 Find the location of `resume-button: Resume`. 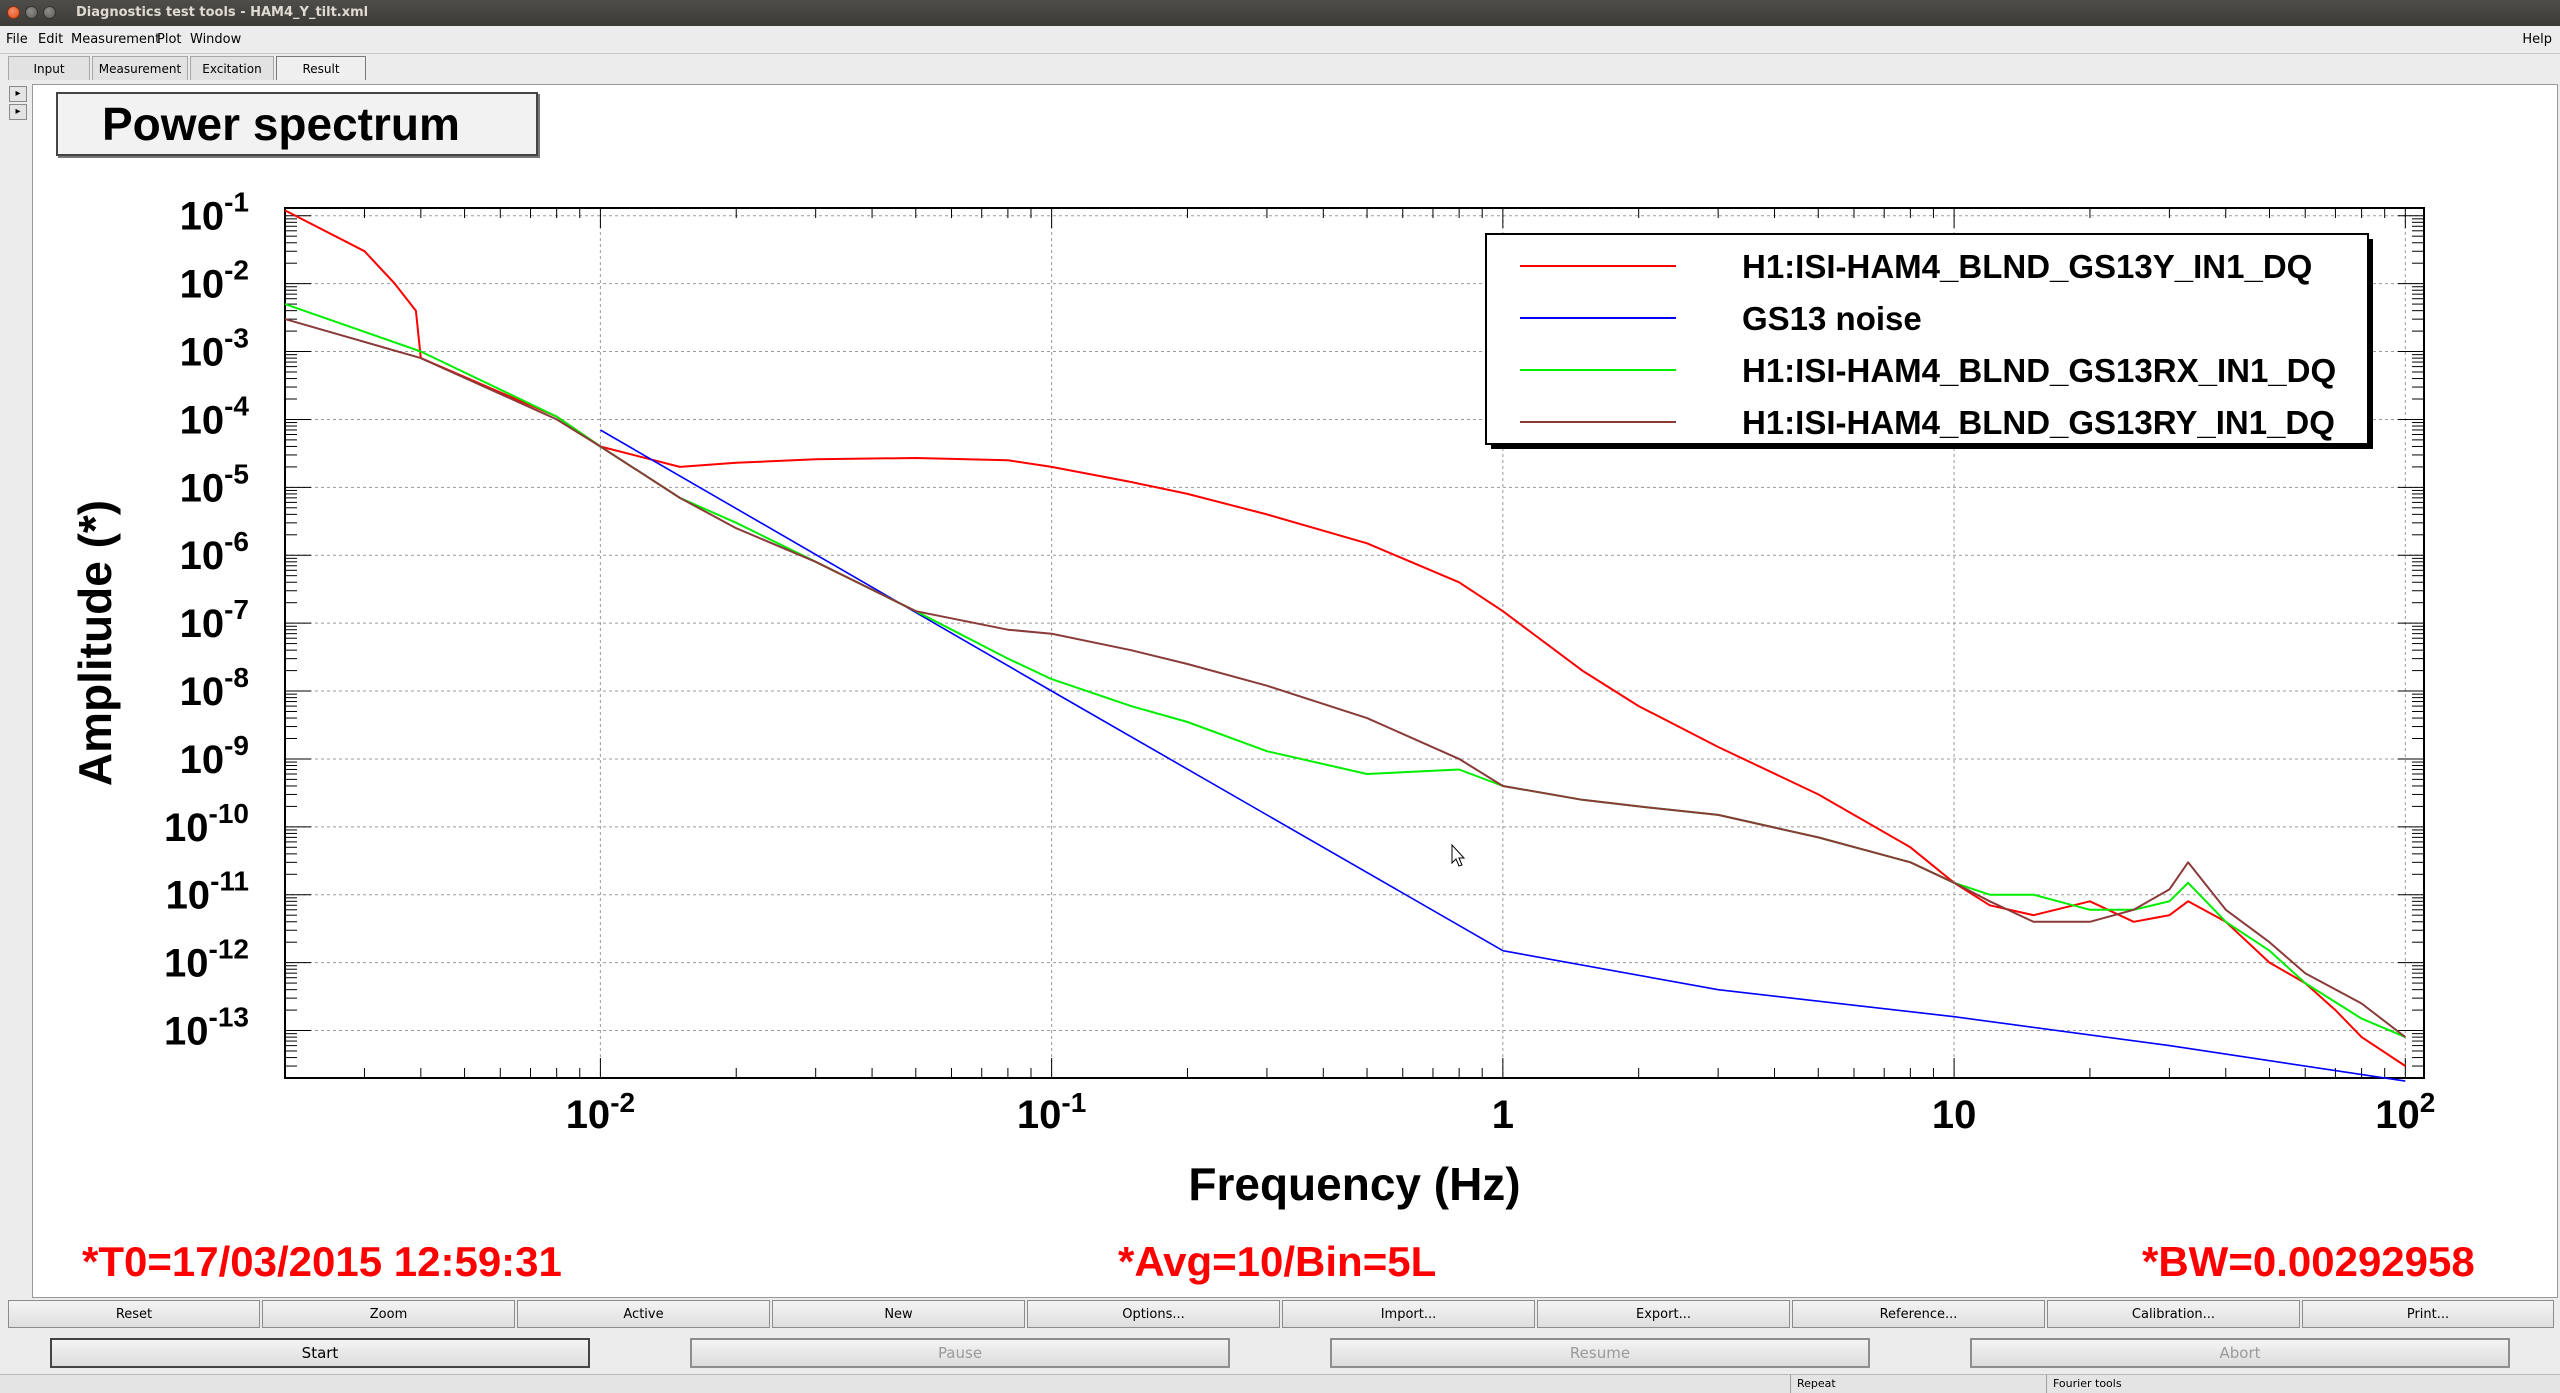

resume-button: Resume is located at coordinates (1600, 1353).